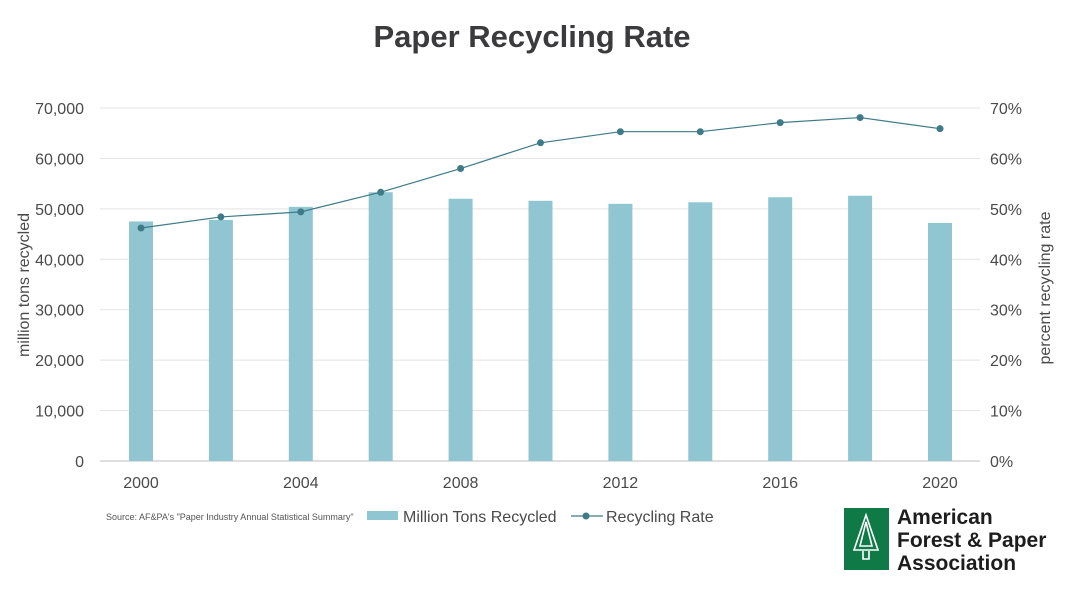 The width and height of the screenshot is (1065, 600). Describe the element at coordinates (382, 515) in the screenshot. I see `legend-bar-swatch` at that location.